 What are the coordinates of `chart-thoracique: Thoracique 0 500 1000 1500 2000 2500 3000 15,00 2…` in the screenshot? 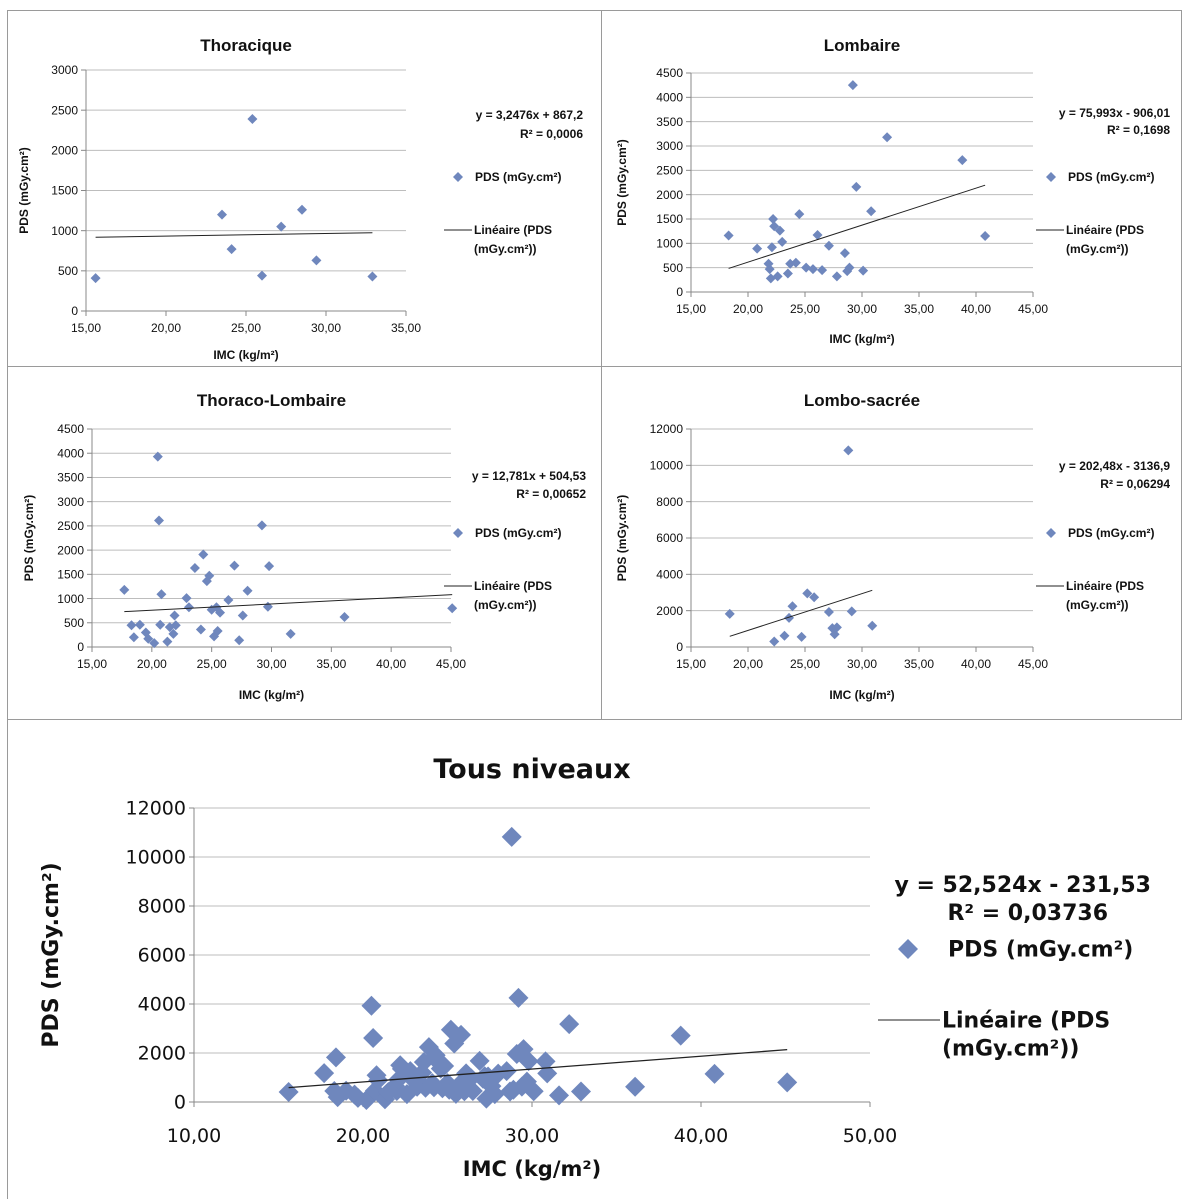 It's located at (300, 199).